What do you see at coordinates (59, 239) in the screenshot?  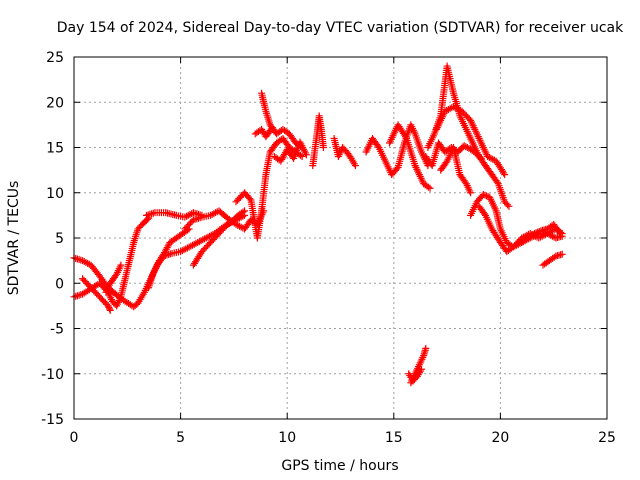 I see `y-tick-label: 5` at bounding box center [59, 239].